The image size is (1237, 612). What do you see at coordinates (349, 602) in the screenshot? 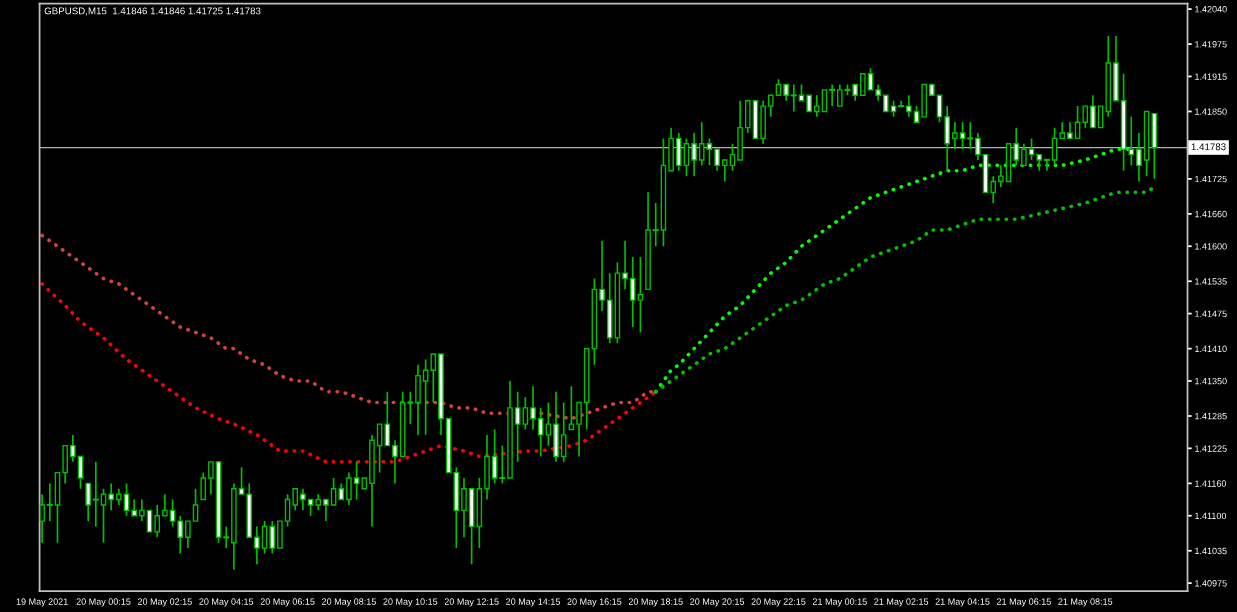
I see `x-tick-label: 20 May 08:15` at bounding box center [349, 602].